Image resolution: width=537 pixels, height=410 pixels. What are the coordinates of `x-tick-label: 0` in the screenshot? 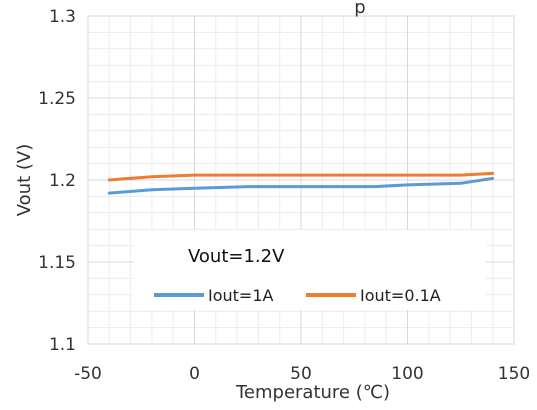 It's located at (194, 374).